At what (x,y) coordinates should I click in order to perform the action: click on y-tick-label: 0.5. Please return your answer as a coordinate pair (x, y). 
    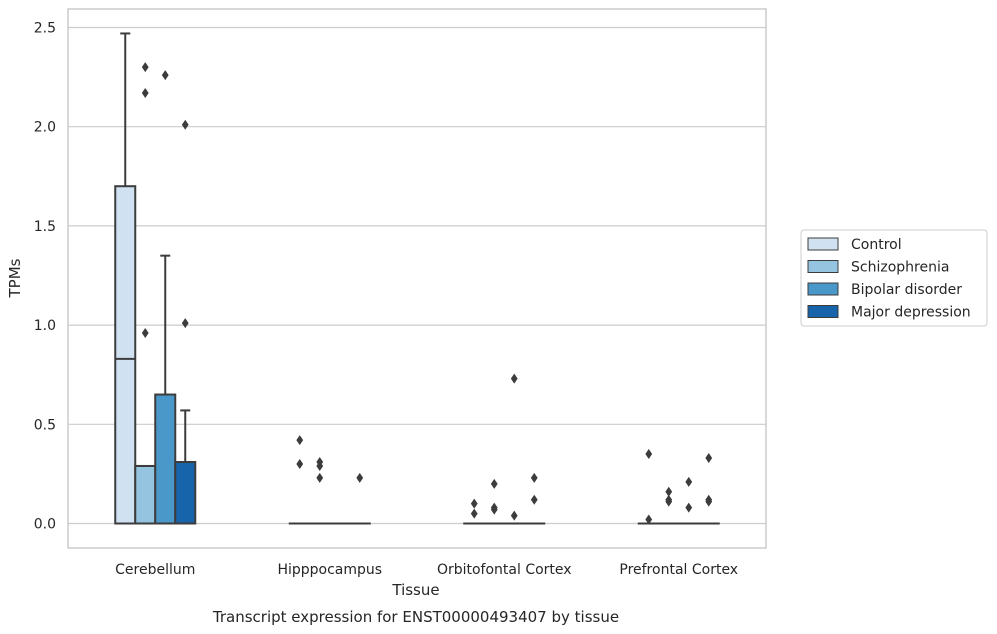
    Looking at the image, I should click on (45, 425).